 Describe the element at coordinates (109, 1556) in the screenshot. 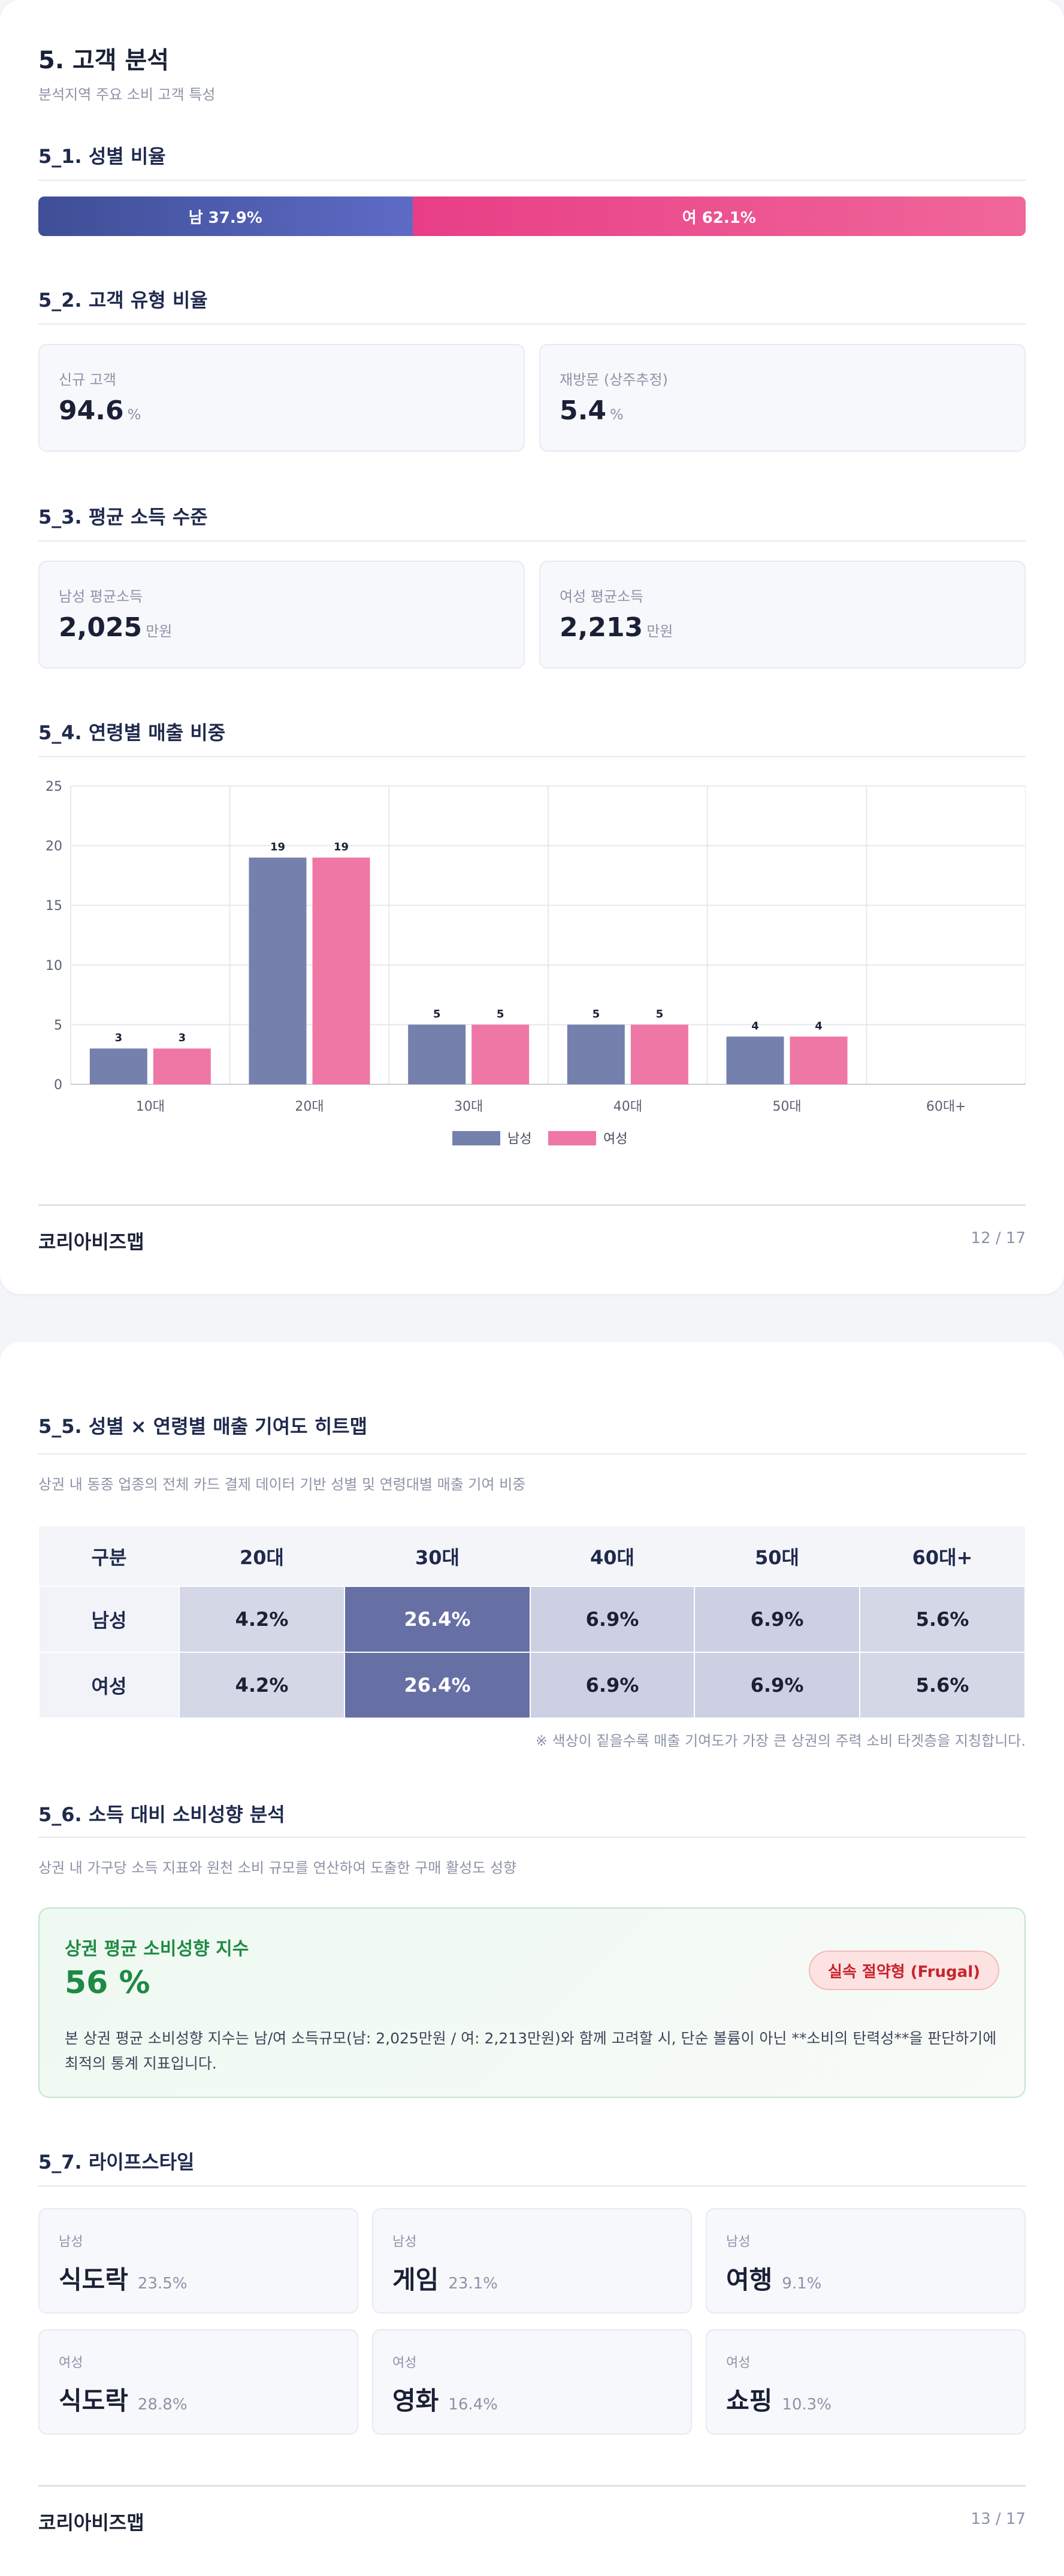

I see `heatmap-header: 구분` at that location.